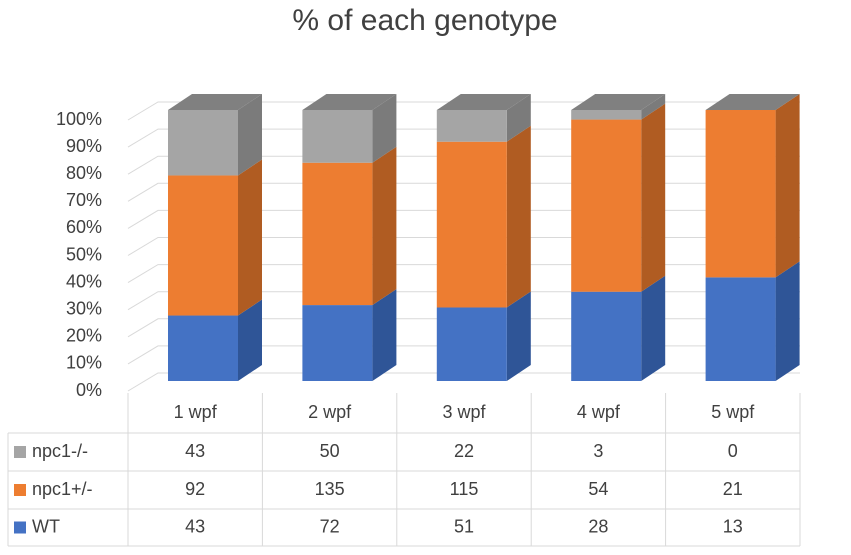 This screenshot has height=555, width=851. What do you see at coordinates (196, 412) in the screenshot?
I see `x-tick-label: 1 wpf` at bounding box center [196, 412].